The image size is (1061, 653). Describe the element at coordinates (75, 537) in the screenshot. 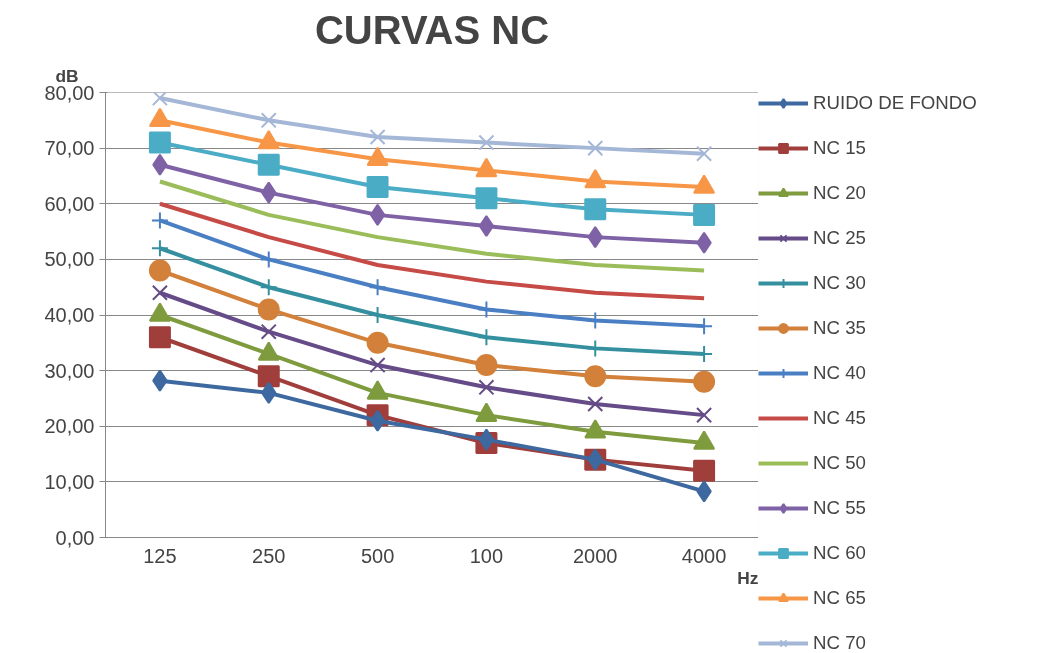

I see `y-tick-label: 0,00` at that location.